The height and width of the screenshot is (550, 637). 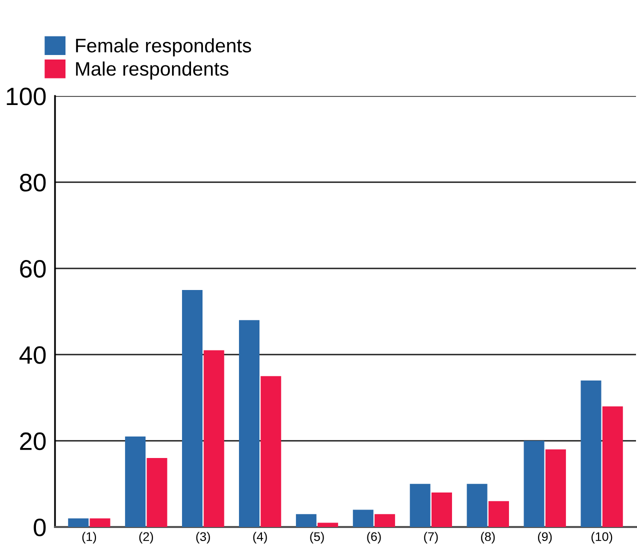 I want to click on x-tick-label: (5), so click(x=317, y=538).